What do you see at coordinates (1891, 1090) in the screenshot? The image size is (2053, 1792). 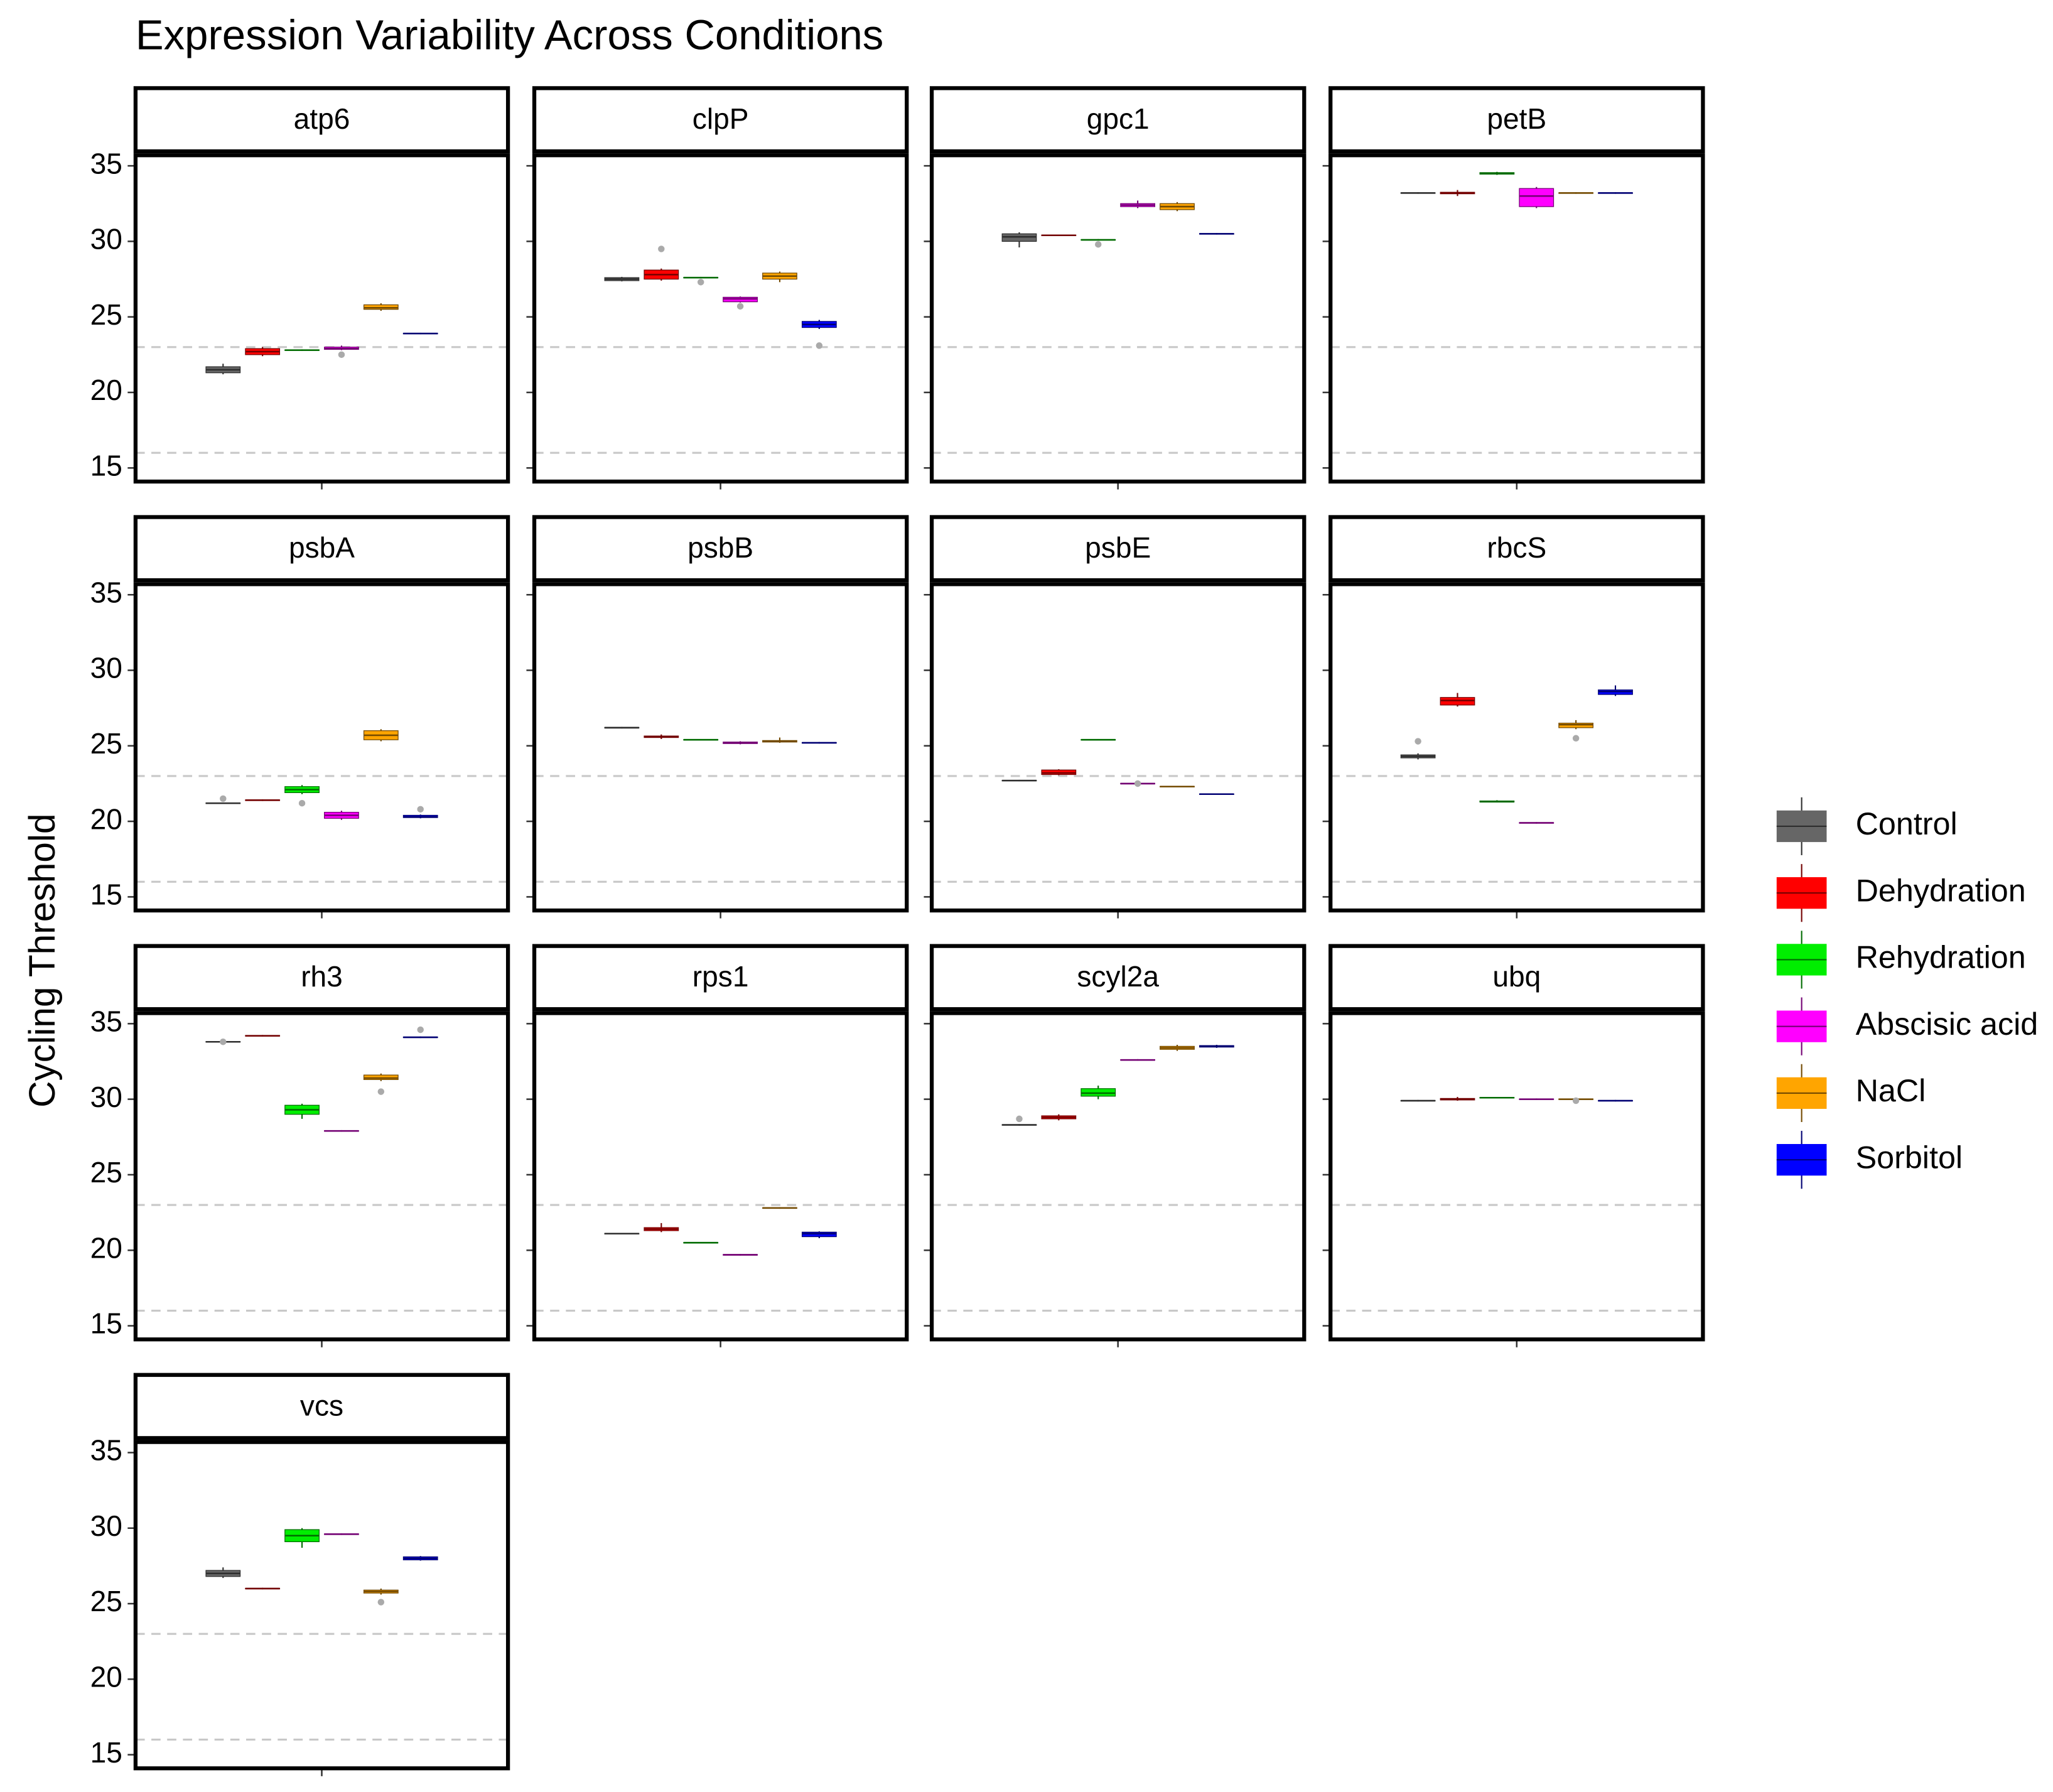 I see `legend-label: NaCl` at bounding box center [1891, 1090].